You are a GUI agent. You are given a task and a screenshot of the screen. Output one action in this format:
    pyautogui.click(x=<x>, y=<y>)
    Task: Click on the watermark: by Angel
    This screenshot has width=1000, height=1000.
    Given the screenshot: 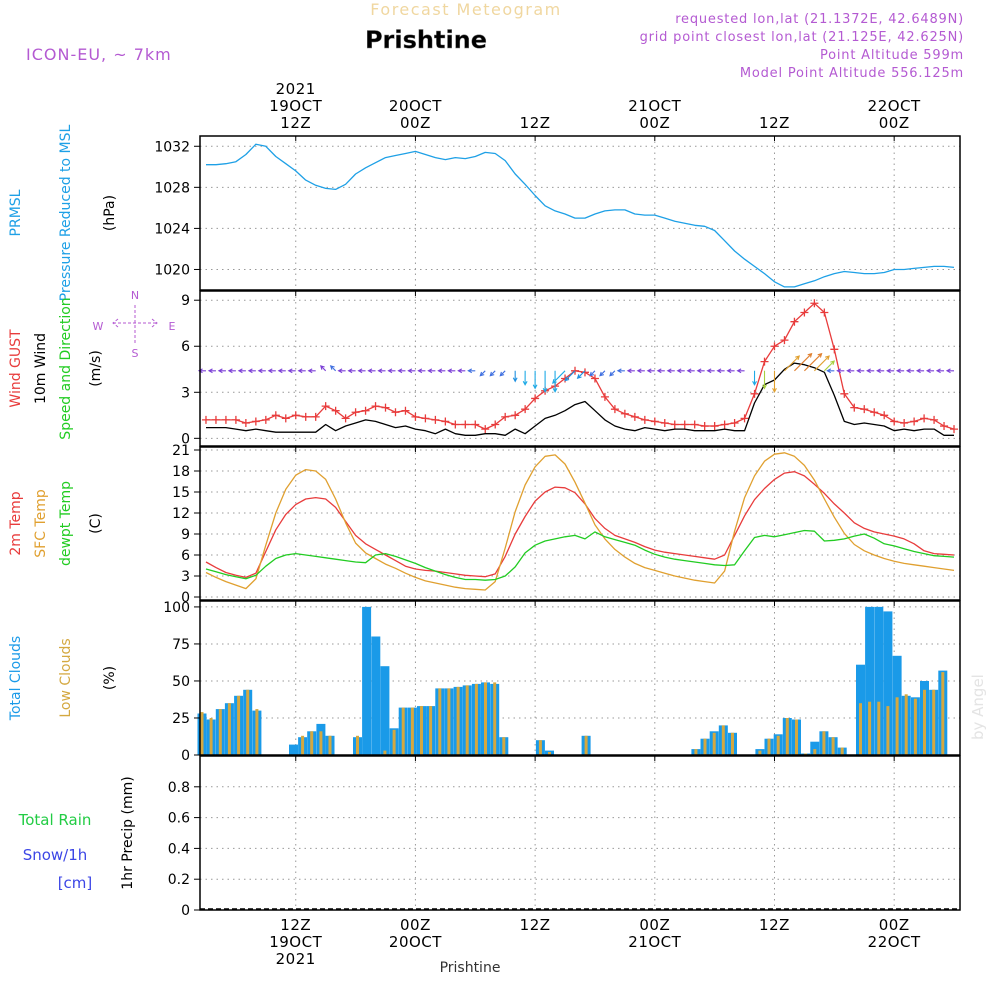 What is the action you would take?
    pyautogui.click(x=978, y=707)
    